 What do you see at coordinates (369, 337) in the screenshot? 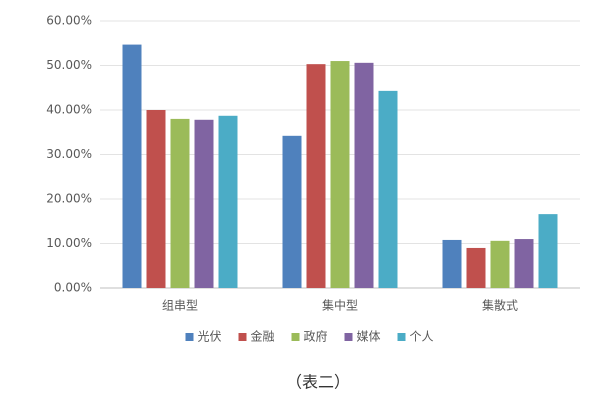
I see `legend-label: 媒体` at bounding box center [369, 337].